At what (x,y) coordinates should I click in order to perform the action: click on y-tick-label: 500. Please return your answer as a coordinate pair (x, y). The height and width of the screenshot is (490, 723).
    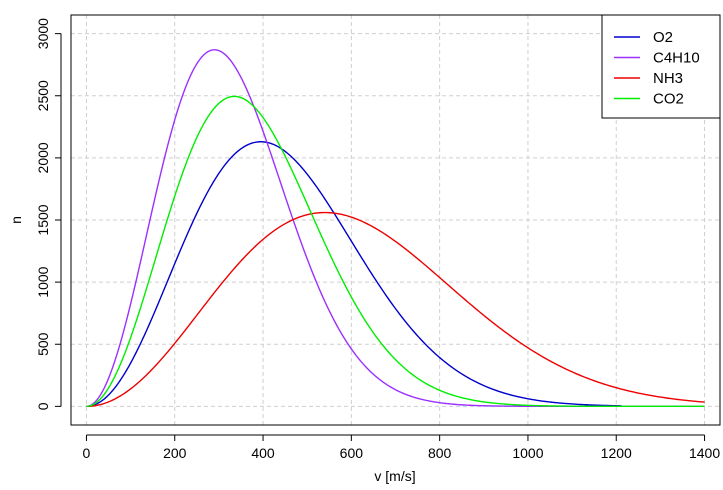
    Looking at the image, I should click on (43, 344).